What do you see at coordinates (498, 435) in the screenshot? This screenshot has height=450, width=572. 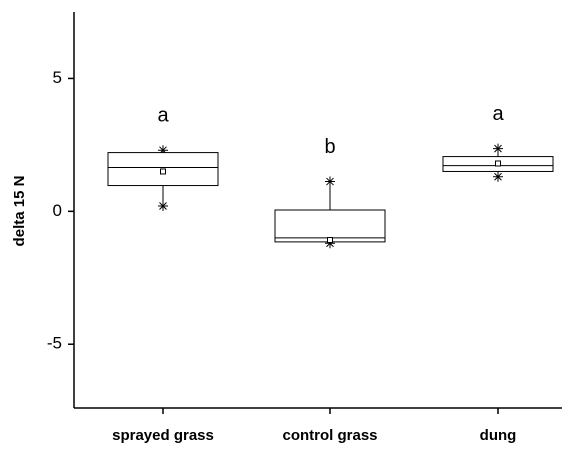 I see `x-tick-label: dung` at bounding box center [498, 435].